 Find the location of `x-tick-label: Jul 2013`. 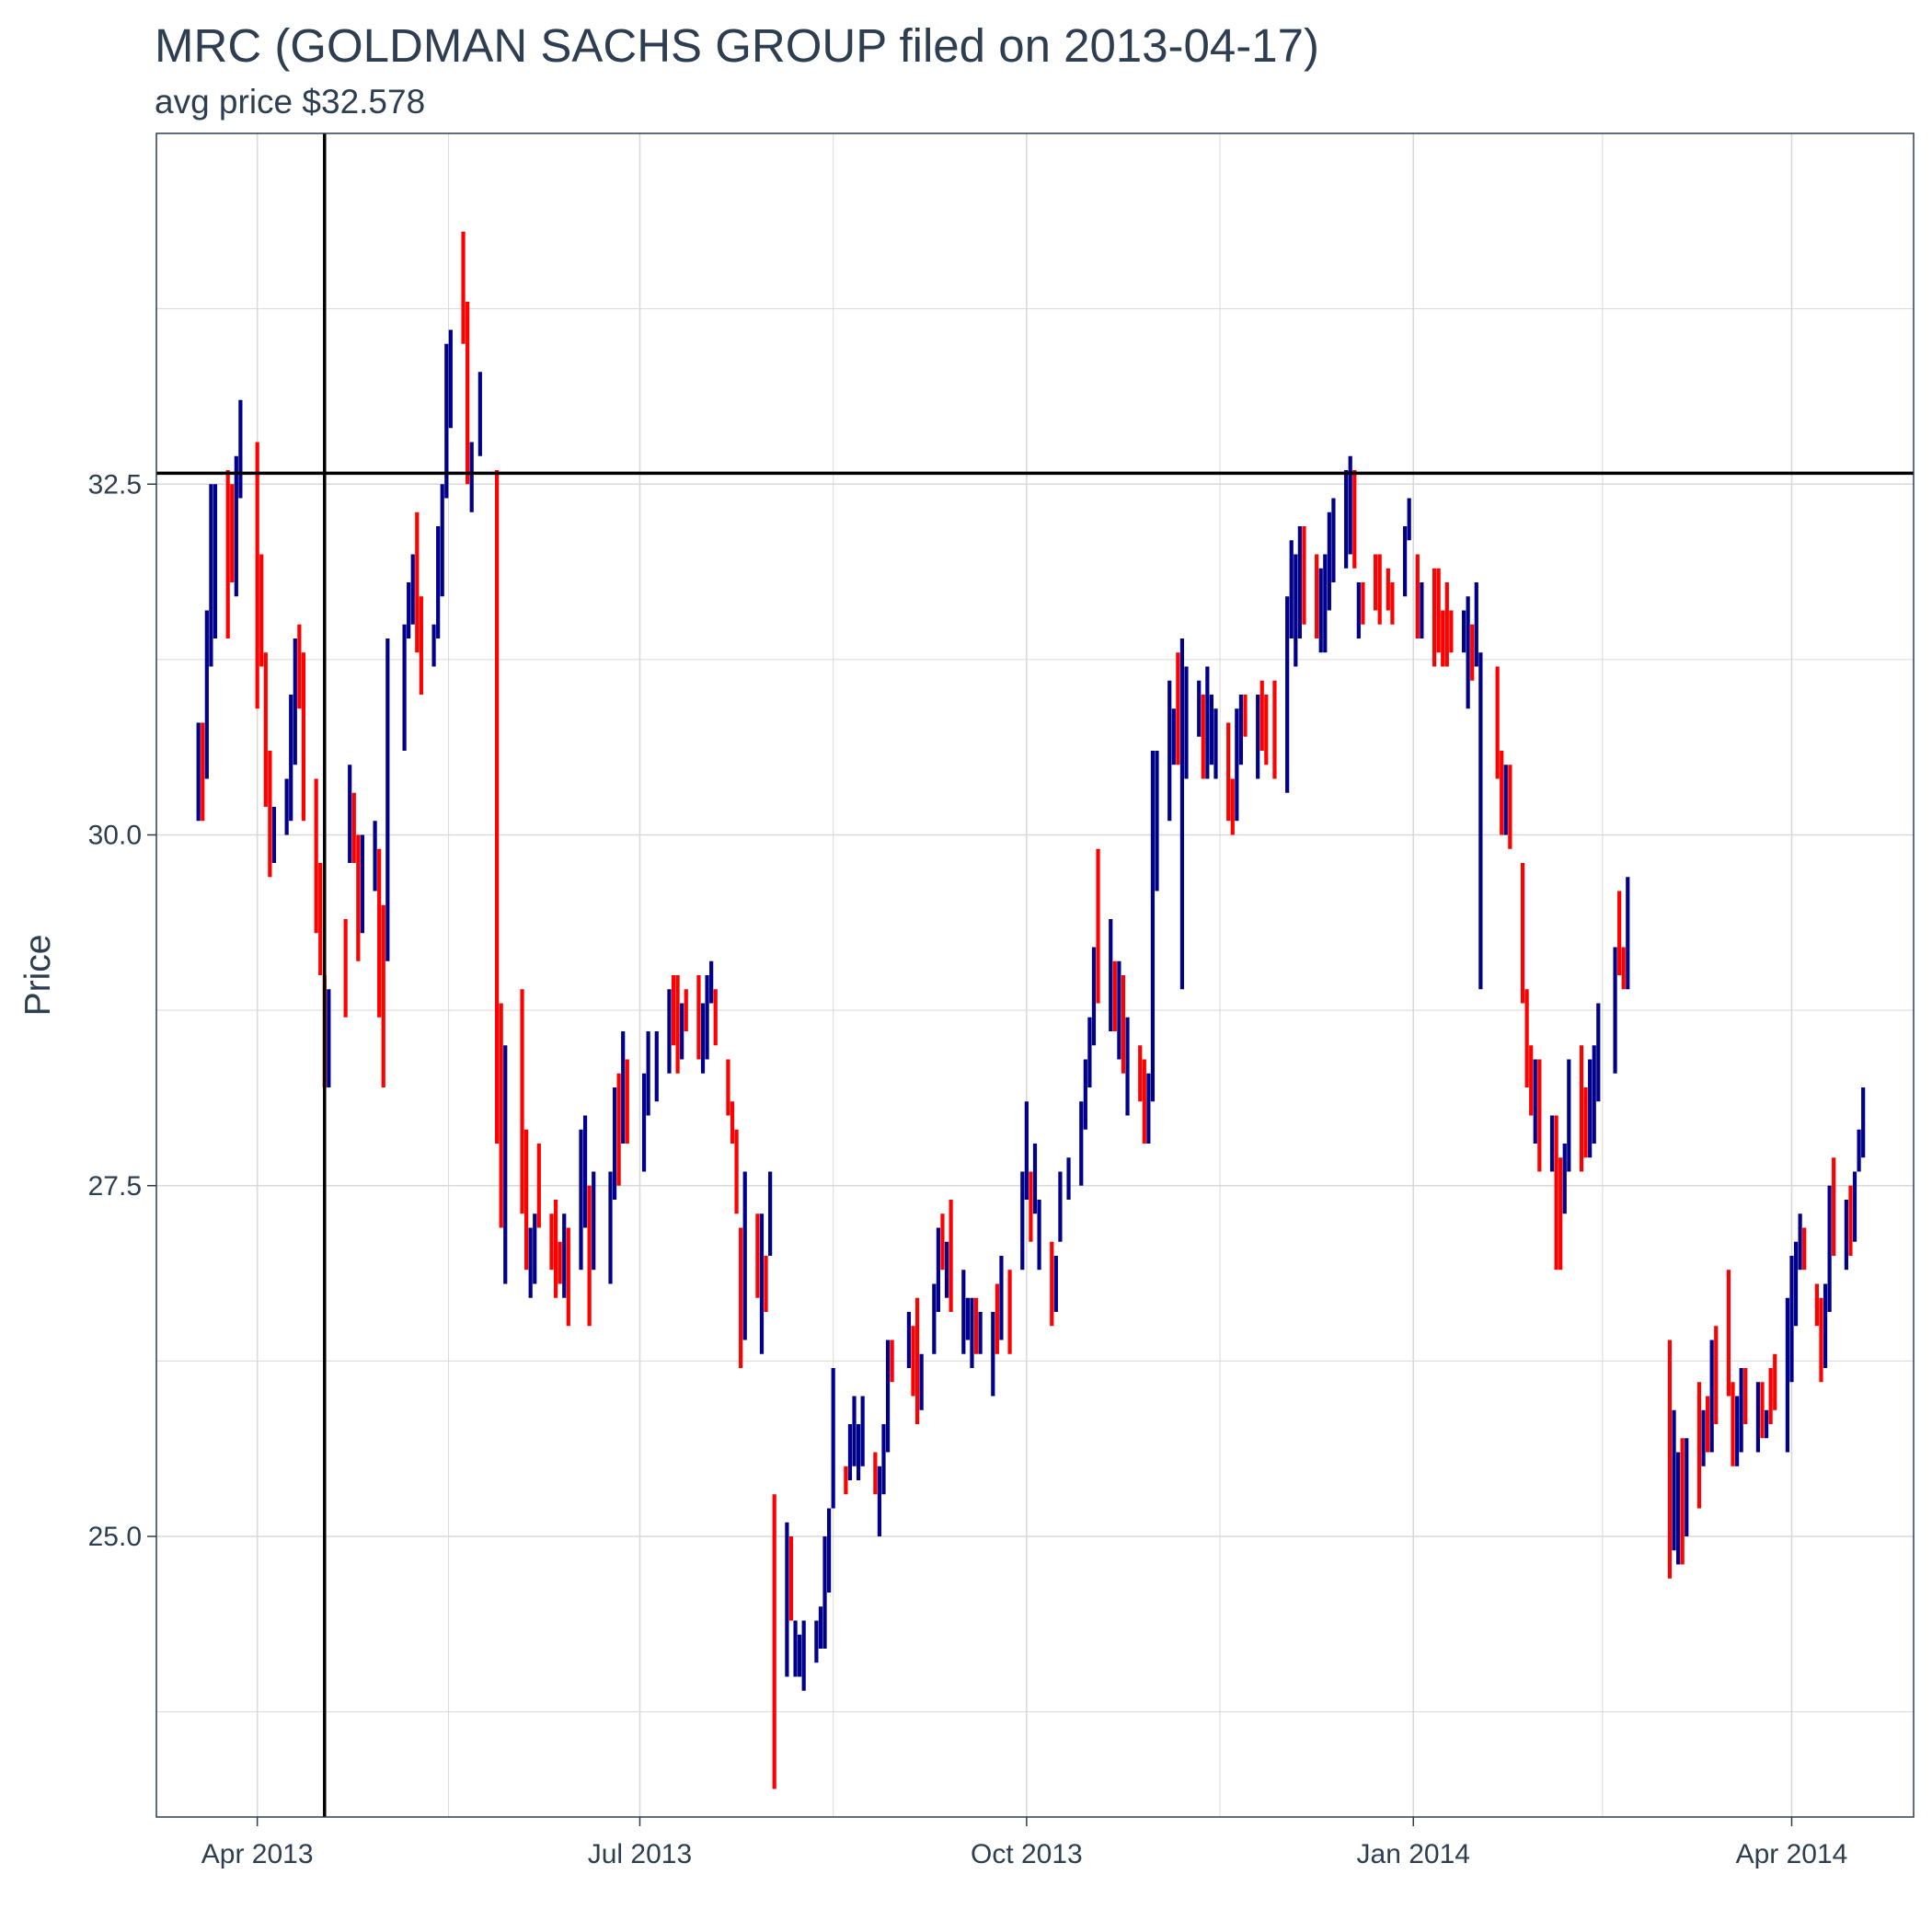

x-tick-label: Jul 2013 is located at coordinates (640, 1854).